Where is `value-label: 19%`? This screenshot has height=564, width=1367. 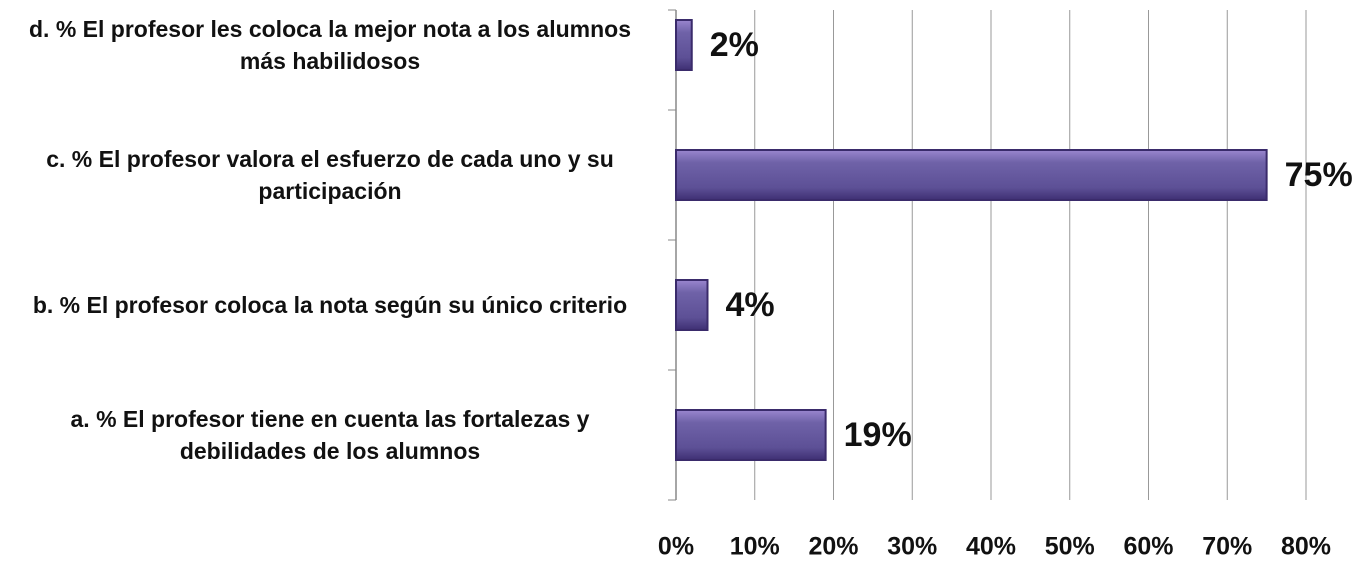
value-label: 19% is located at coordinates (878, 435).